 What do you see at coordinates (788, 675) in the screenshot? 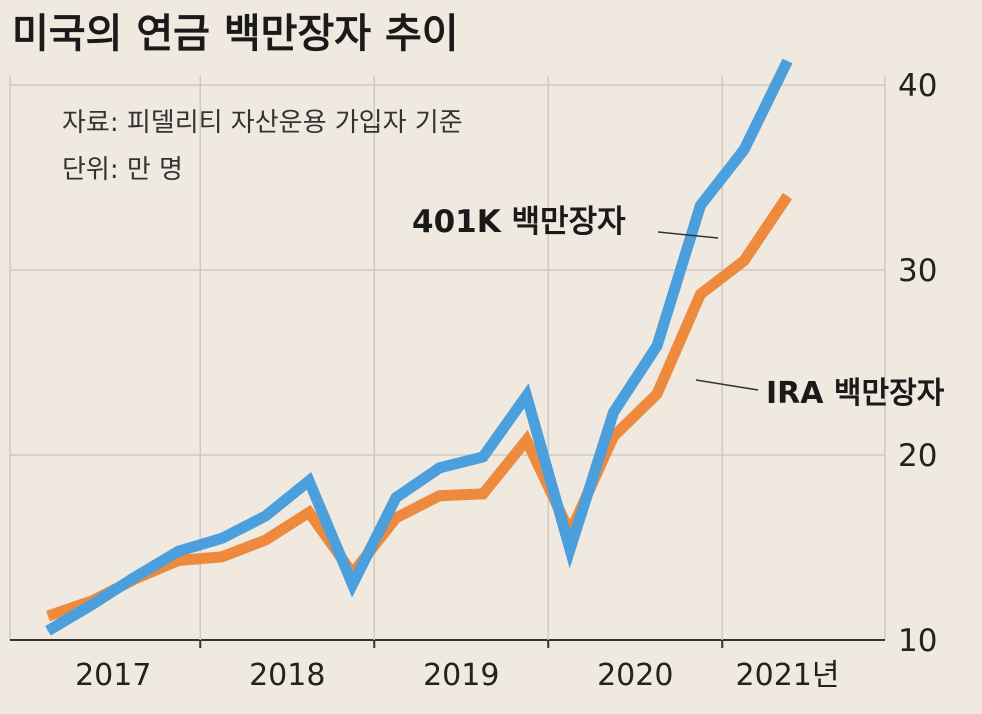
I see `x-tick-label: 2021년` at bounding box center [788, 675].